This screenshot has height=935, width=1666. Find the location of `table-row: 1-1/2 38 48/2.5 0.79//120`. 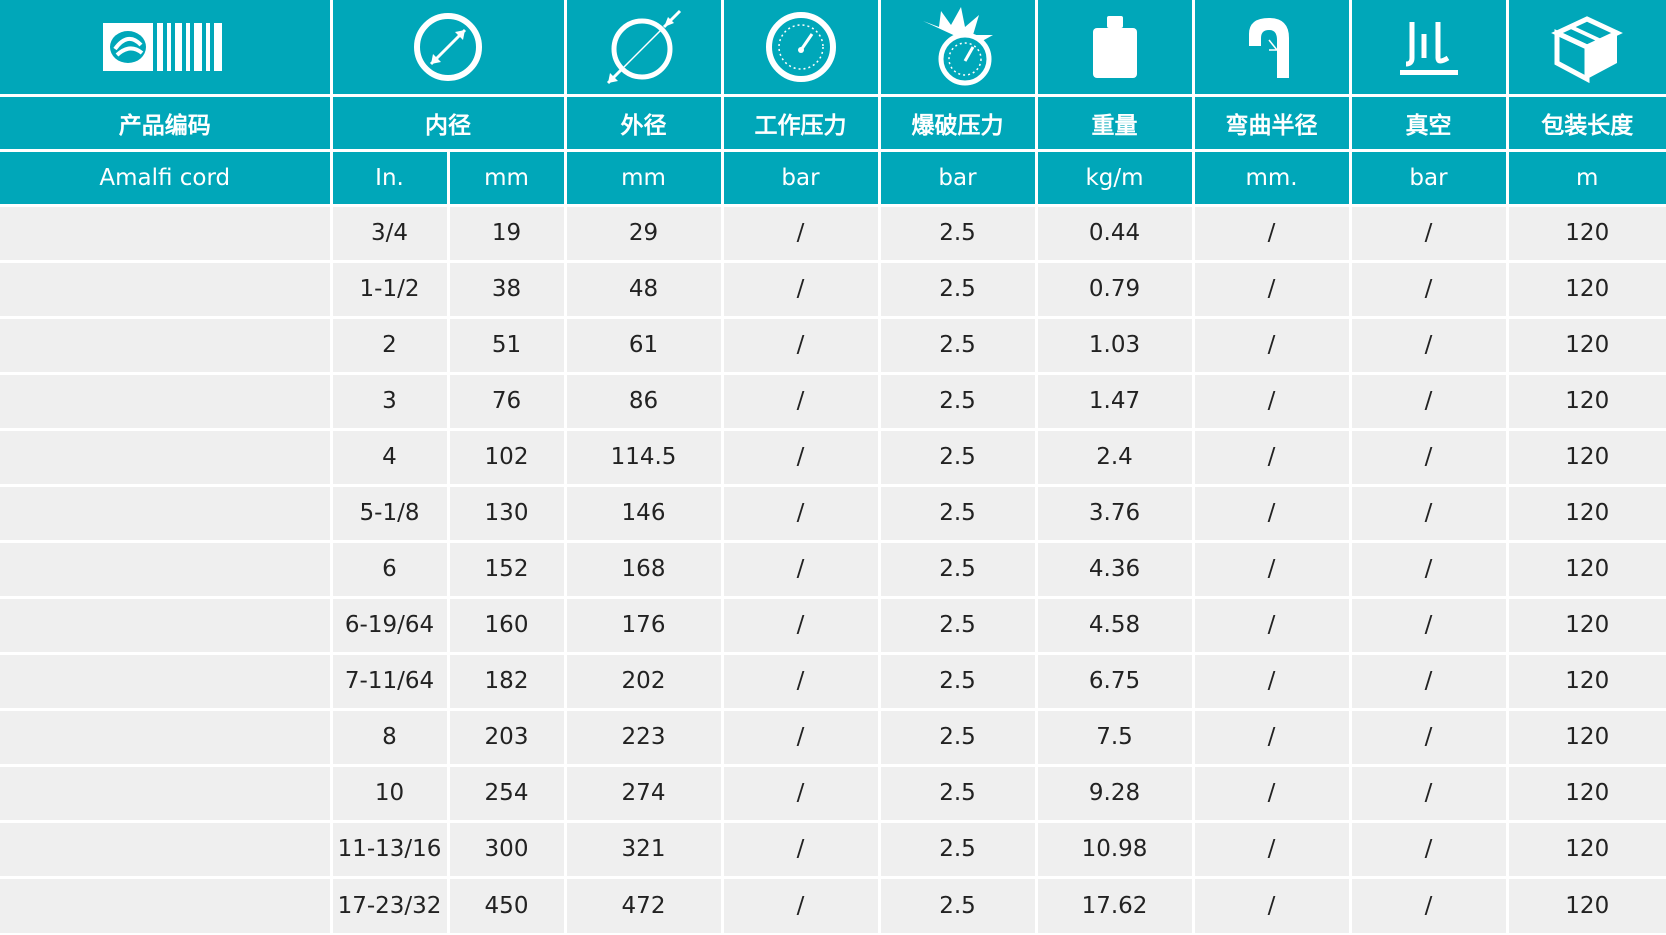

table-row: 1-1/2 38 48/2.5 0.79//120 is located at coordinates (833, 288).